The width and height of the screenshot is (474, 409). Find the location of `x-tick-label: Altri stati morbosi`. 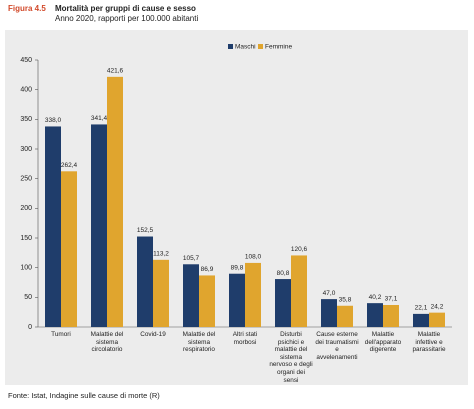

x-tick-label: Altri stati morbosi is located at coordinates (245, 338).